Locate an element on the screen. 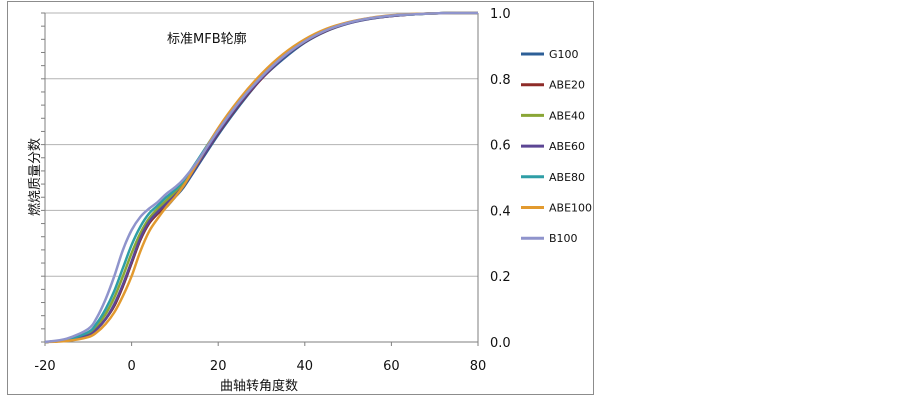  x-tick-labels: -20 0 20 40 60 80 is located at coordinates (260, 366).